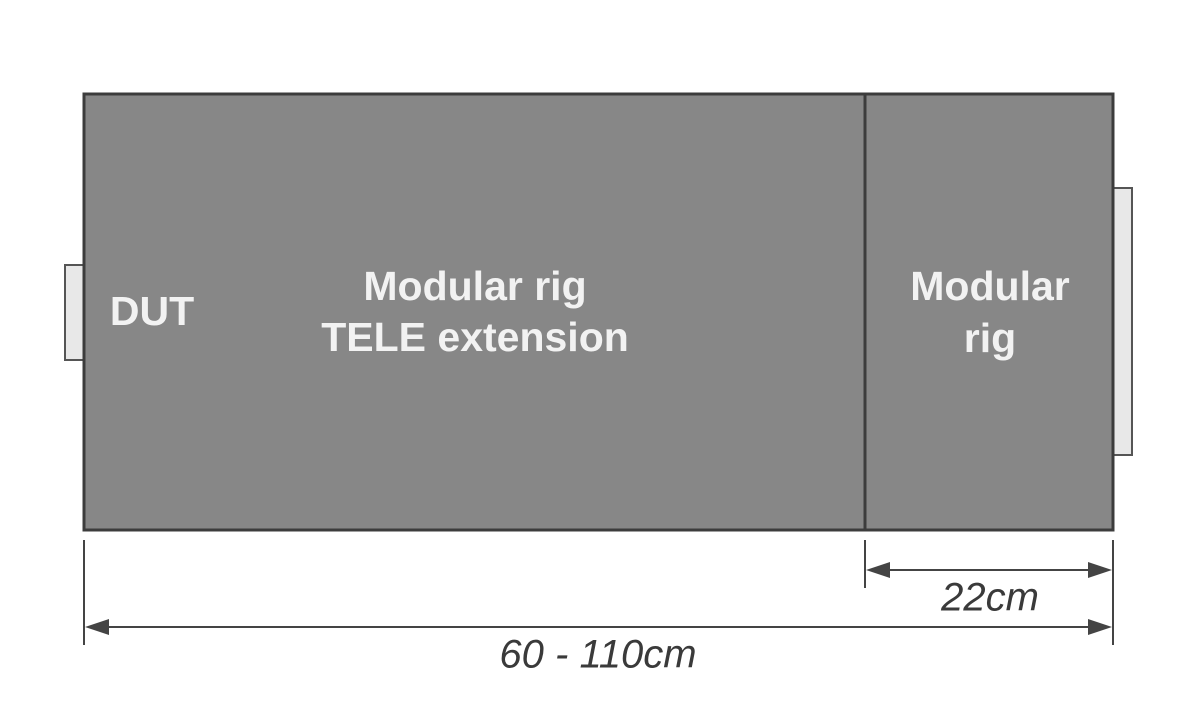  What do you see at coordinates (989, 286) in the screenshot?
I see `node-label: Modular` at bounding box center [989, 286].